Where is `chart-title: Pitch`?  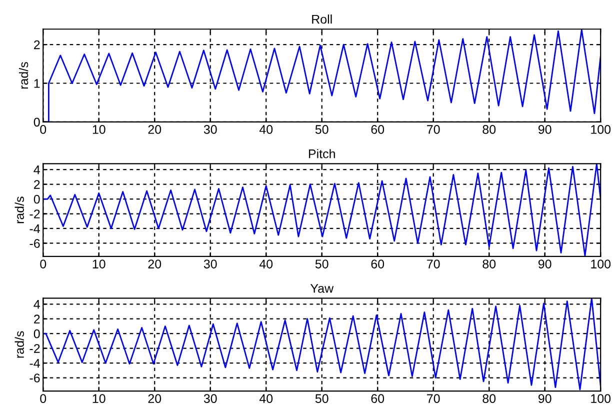
chart-title: Pitch is located at coordinates (321, 153).